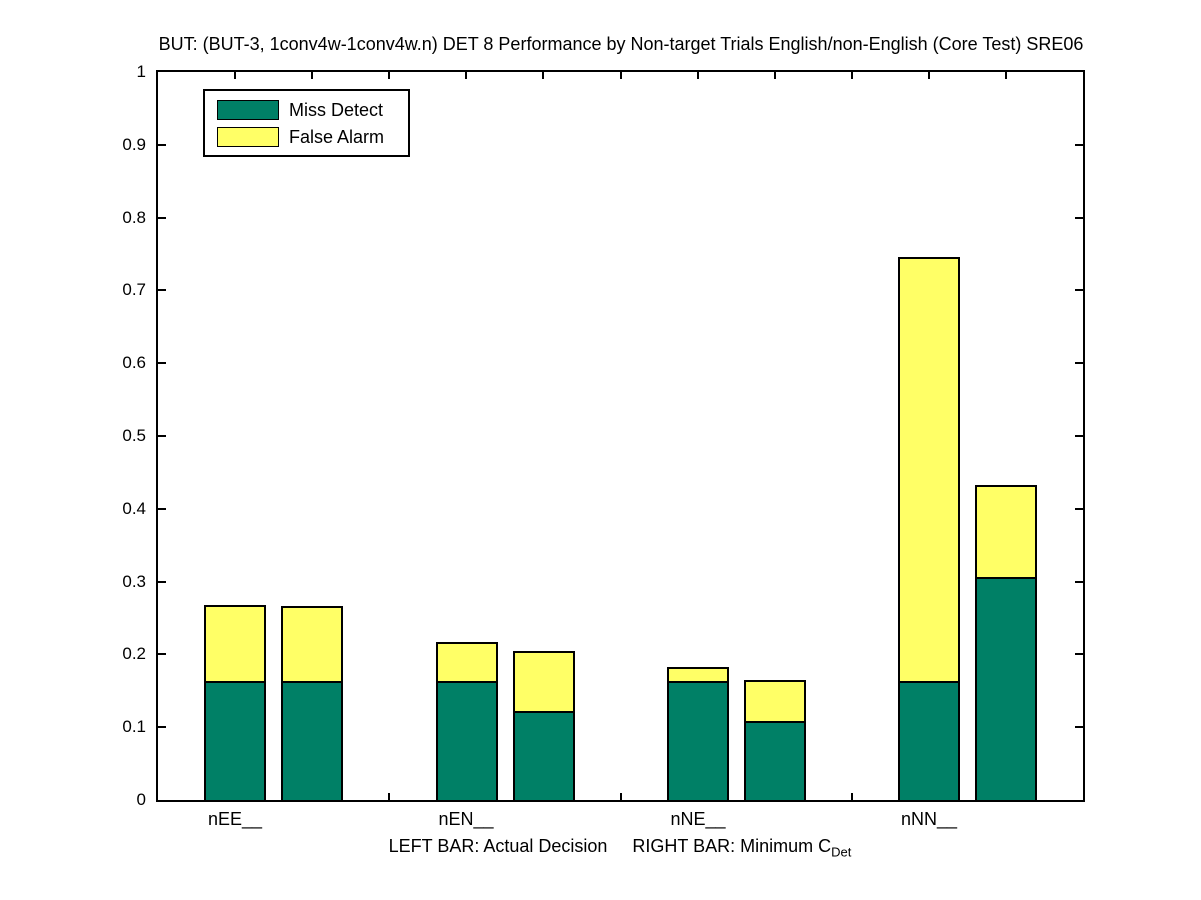 The width and height of the screenshot is (1201, 900). What do you see at coordinates (235, 819) in the screenshot?
I see `x-tick-label: nEE__` at bounding box center [235, 819].